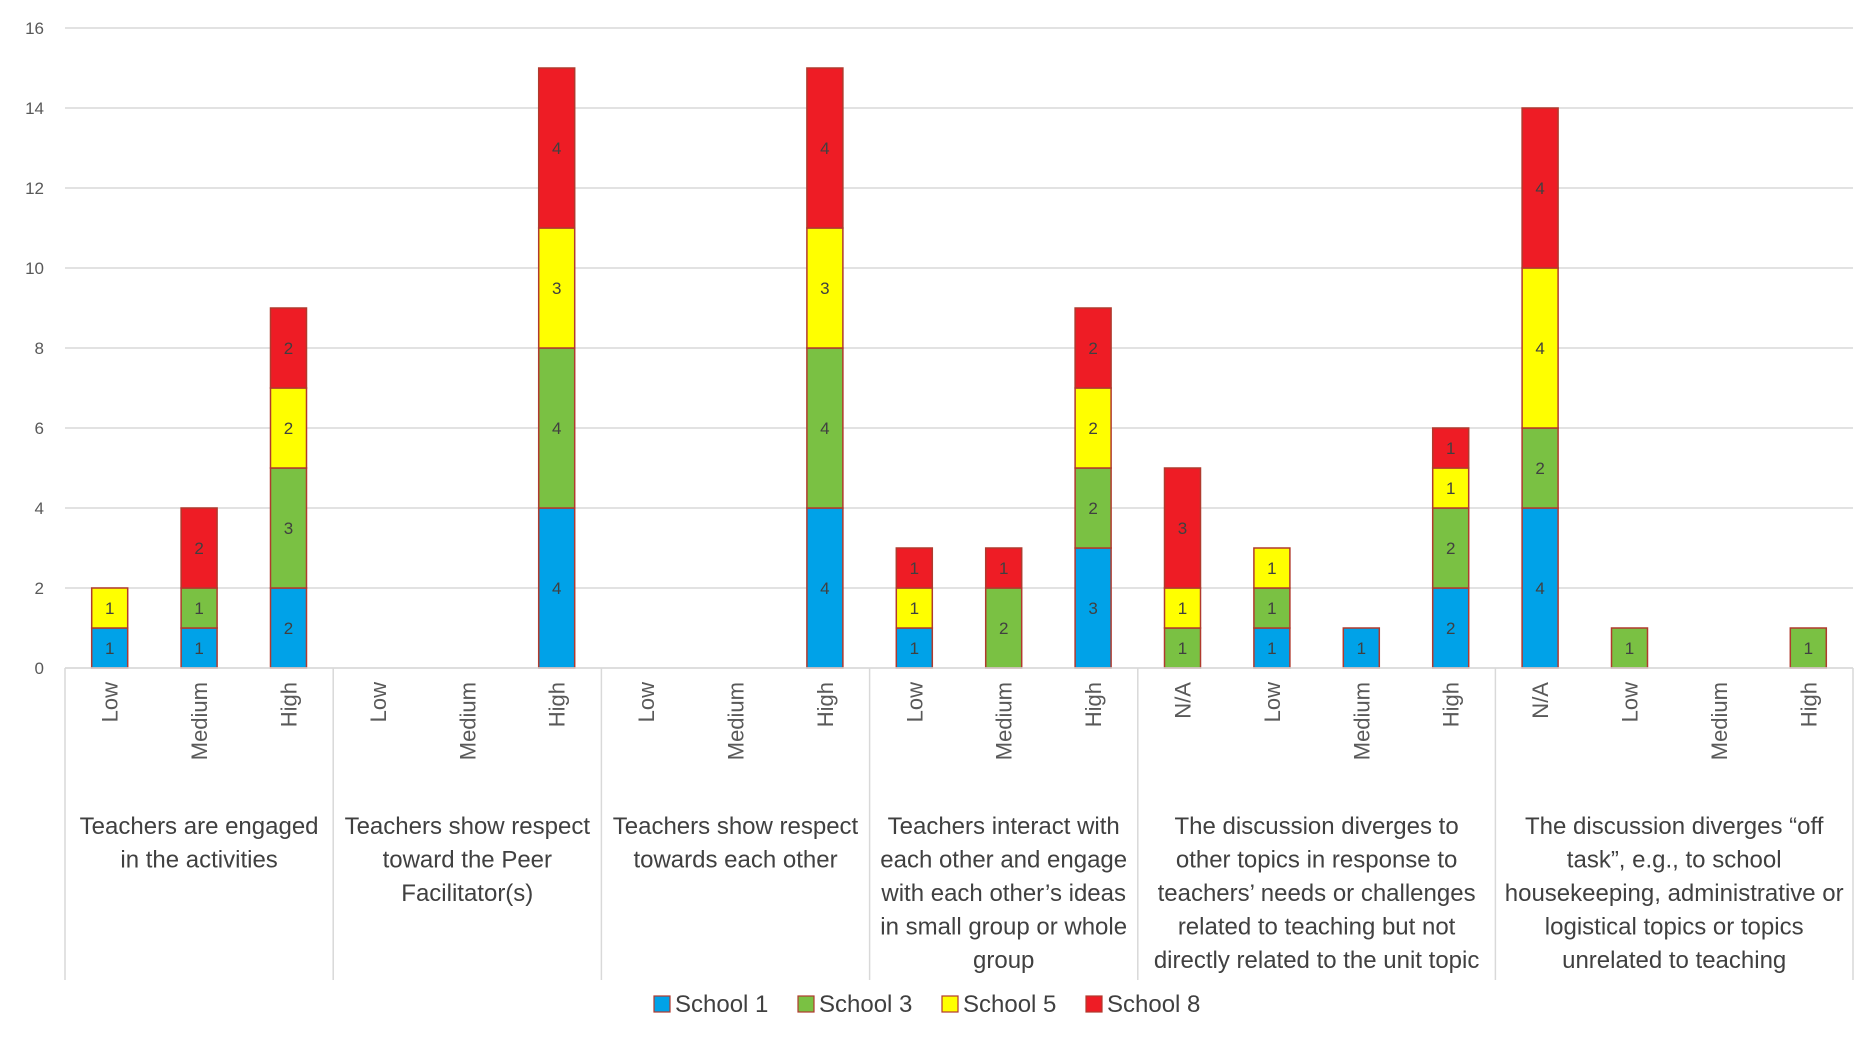  What do you see at coordinates (199, 843) in the screenshot?
I see `group-label: Teachers are engaged in the activities` at bounding box center [199, 843].